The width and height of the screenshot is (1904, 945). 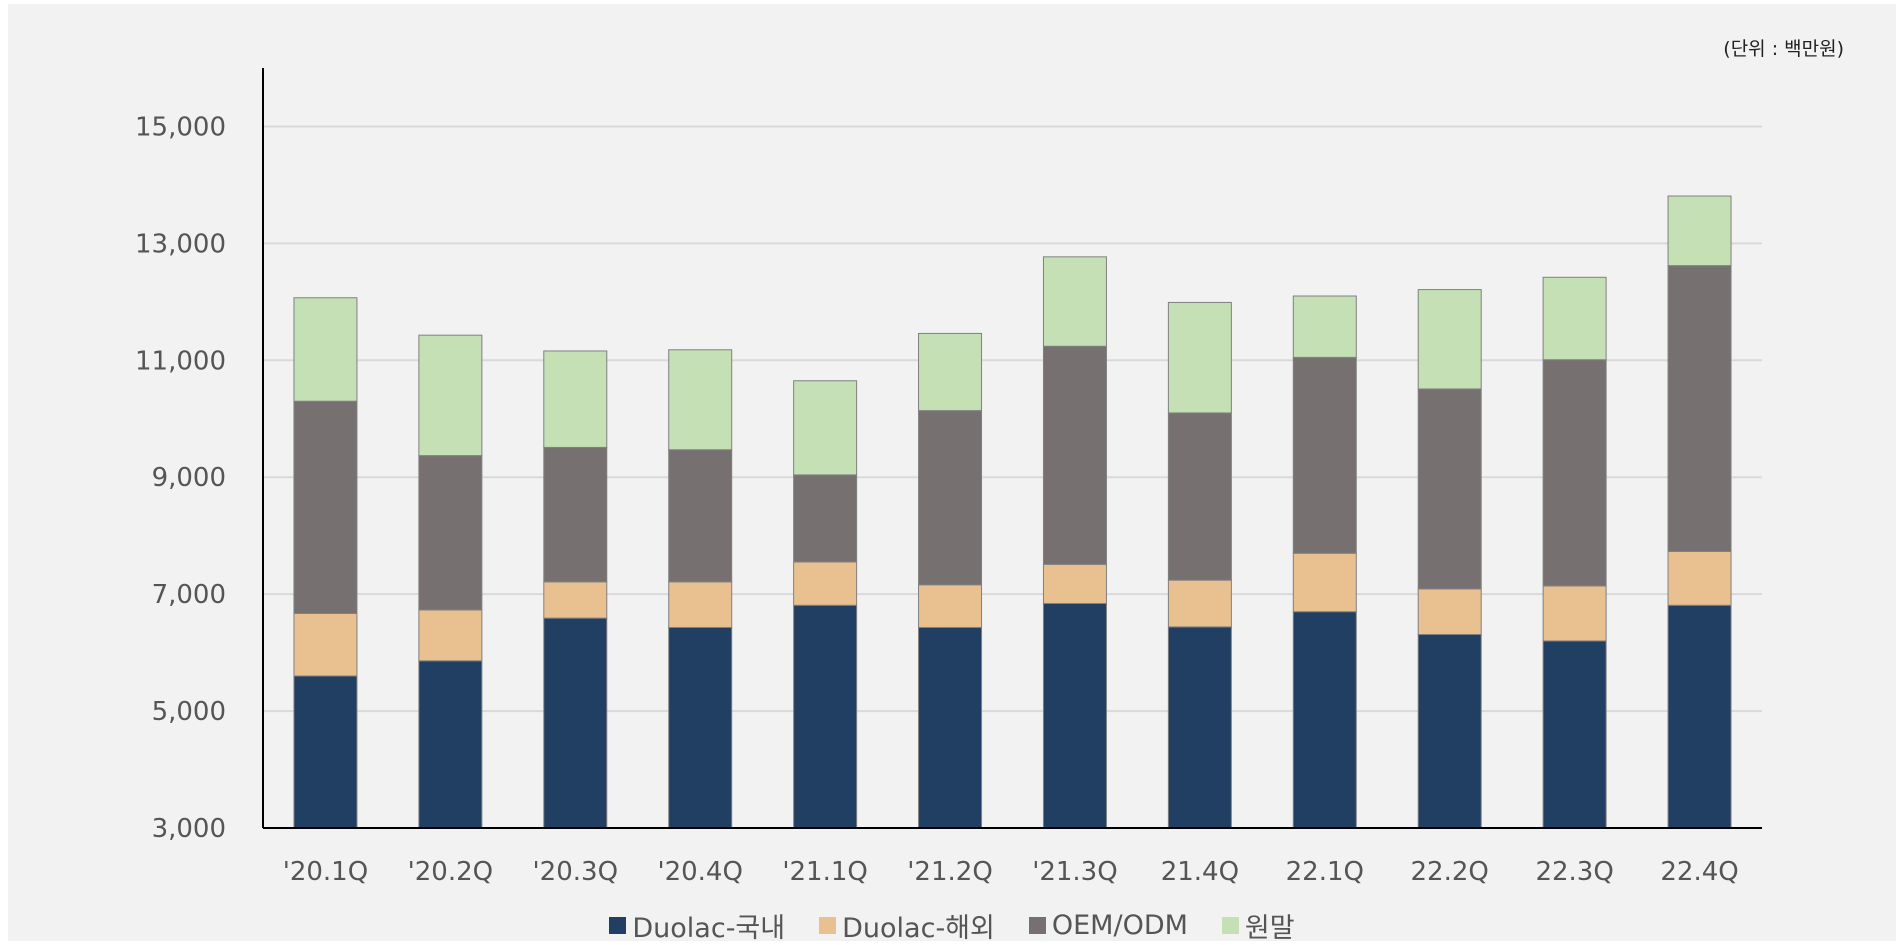 What do you see at coordinates (189, 478) in the screenshot?
I see `y-tick-label: 9,000` at bounding box center [189, 478].